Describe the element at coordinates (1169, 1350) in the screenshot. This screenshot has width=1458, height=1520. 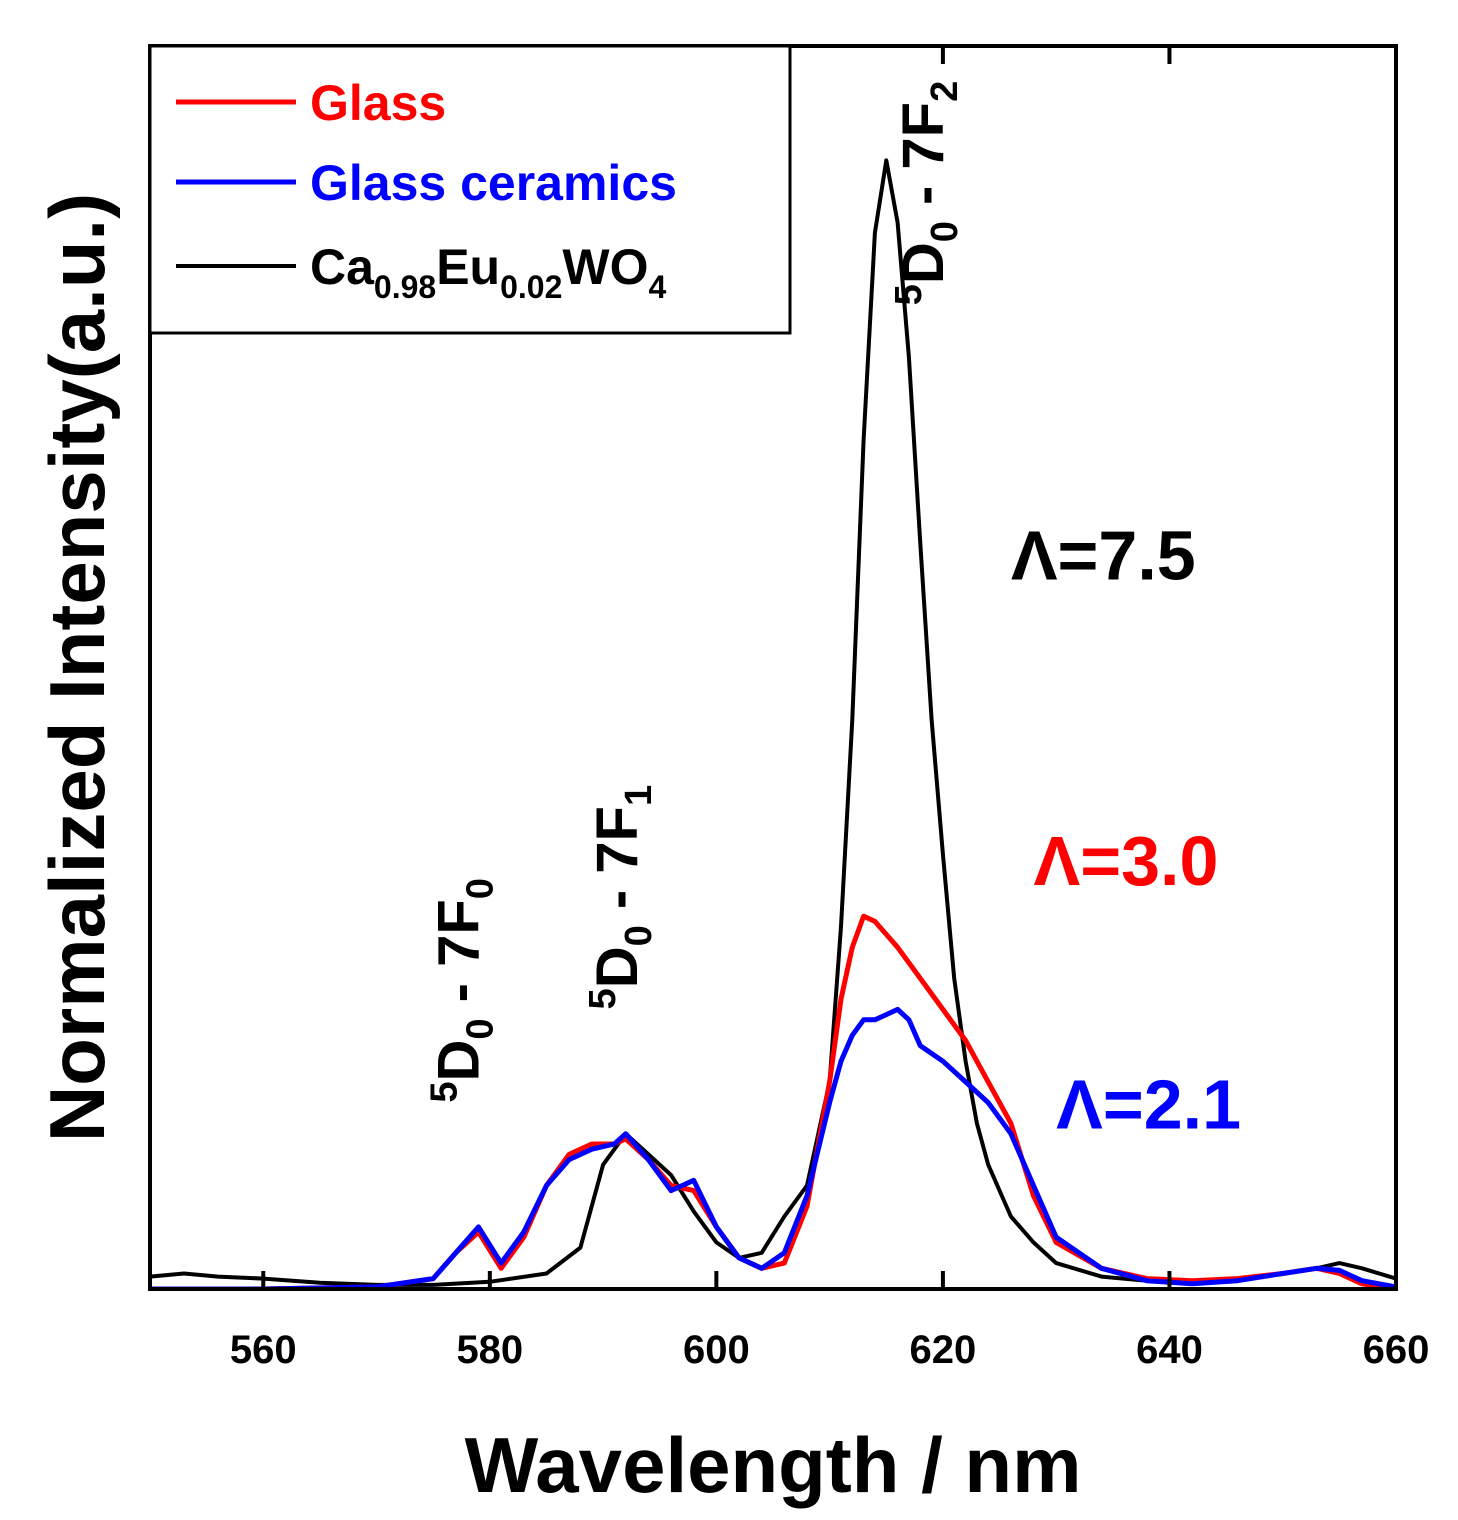
I see `x-tick-label: 640` at that location.